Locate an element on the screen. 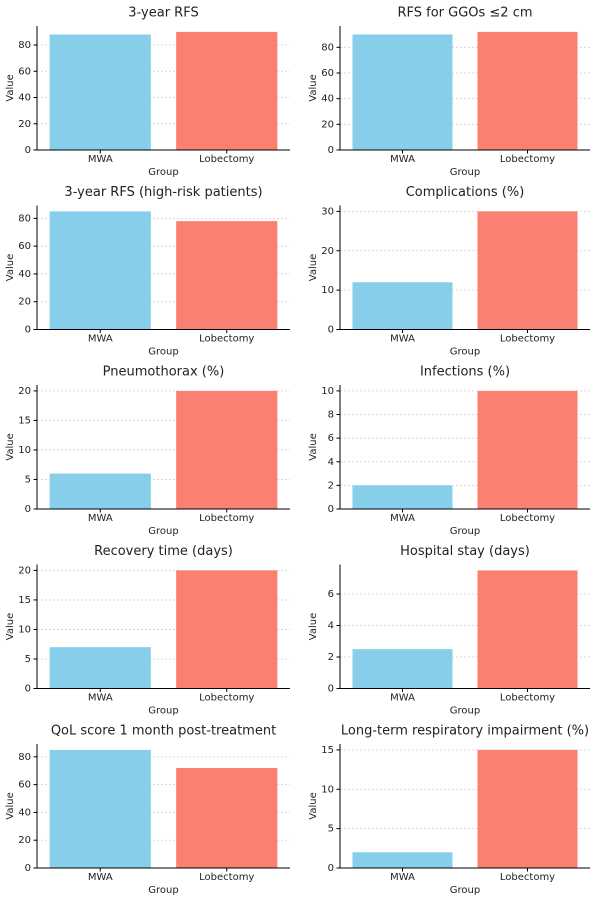 The height and width of the screenshot is (900, 599). chart-title: RFS for GGOs ≤2 cm is located at coordinates (464, 13).